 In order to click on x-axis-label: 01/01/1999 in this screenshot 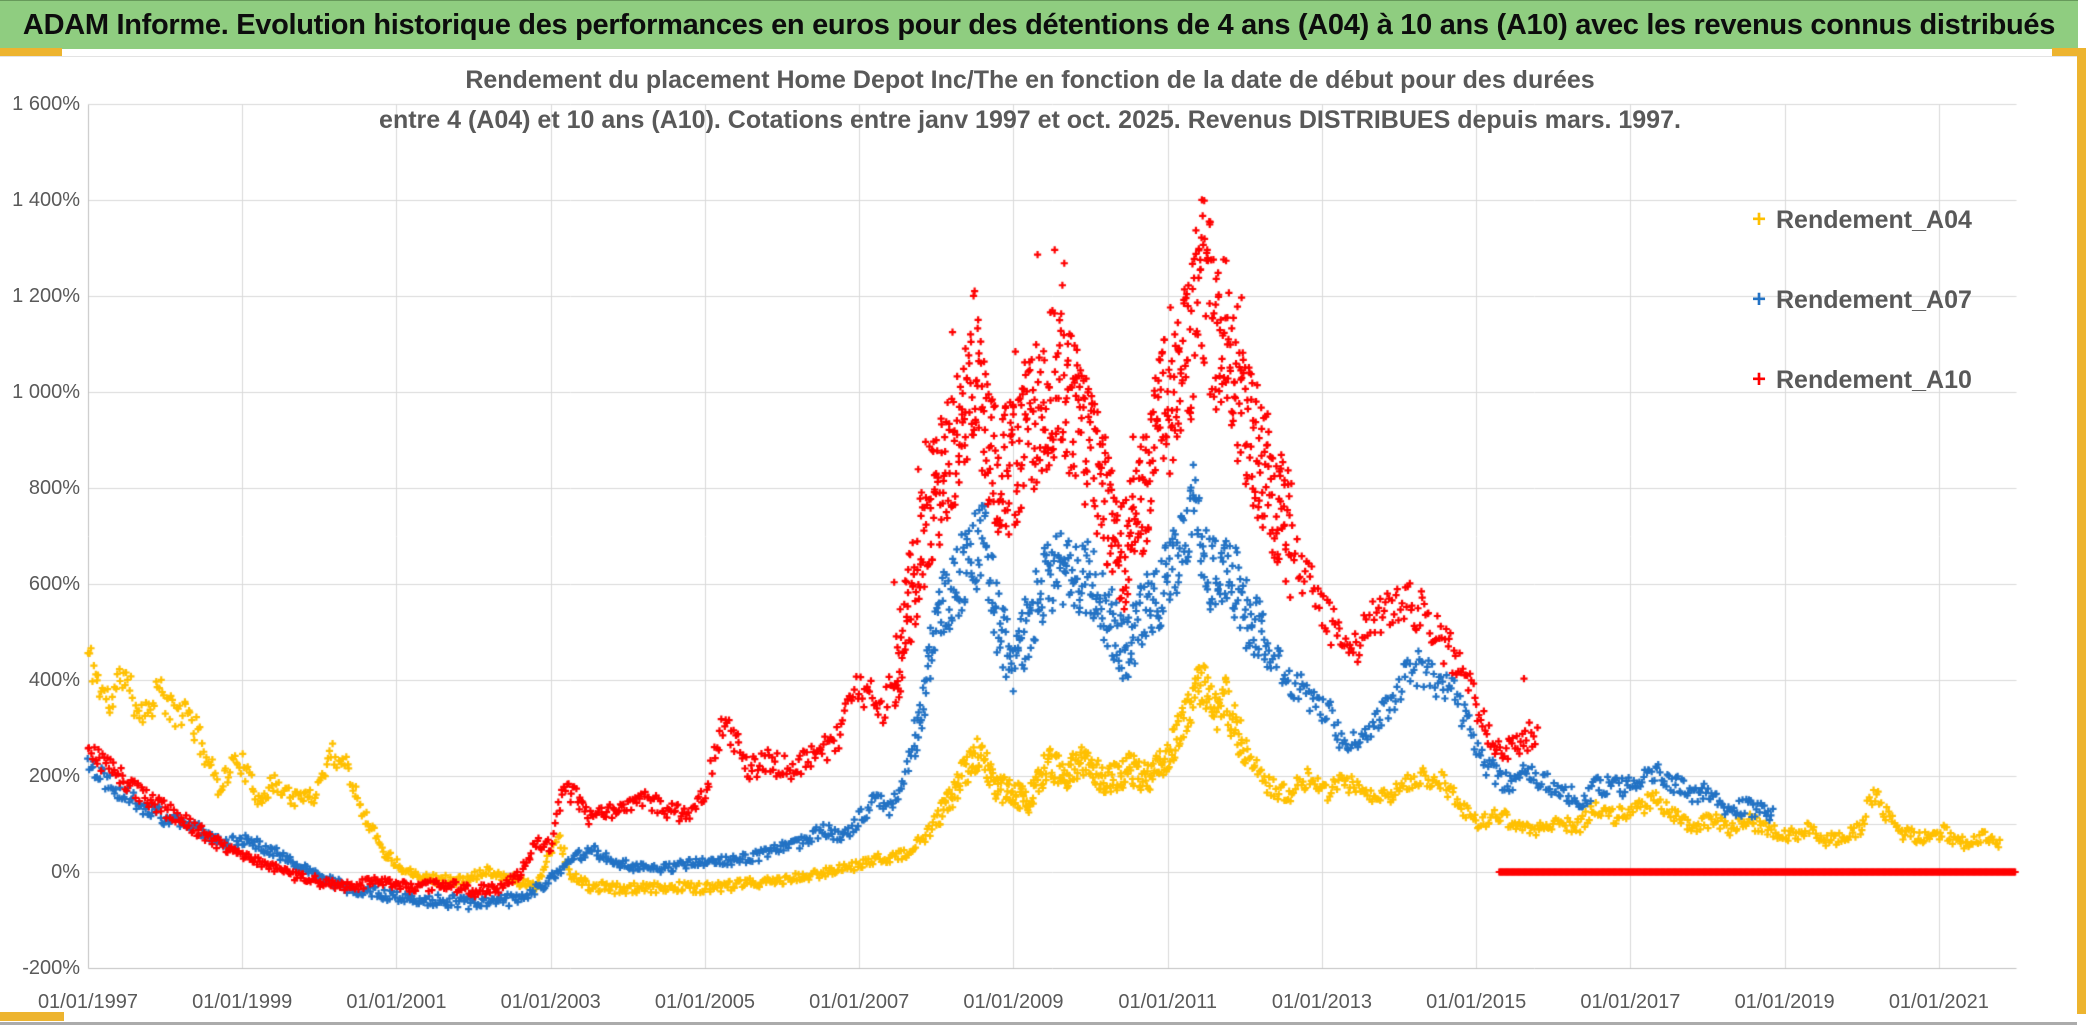, I will do `click(242, 1002)`.